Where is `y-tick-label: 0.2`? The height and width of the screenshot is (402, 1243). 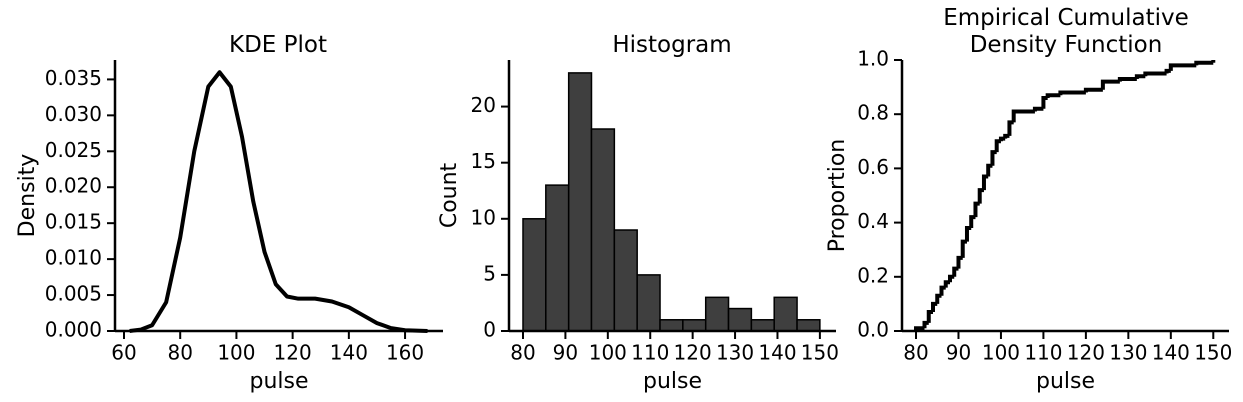
y-tick-label: 0.2 is located at coordinates (873, 275).